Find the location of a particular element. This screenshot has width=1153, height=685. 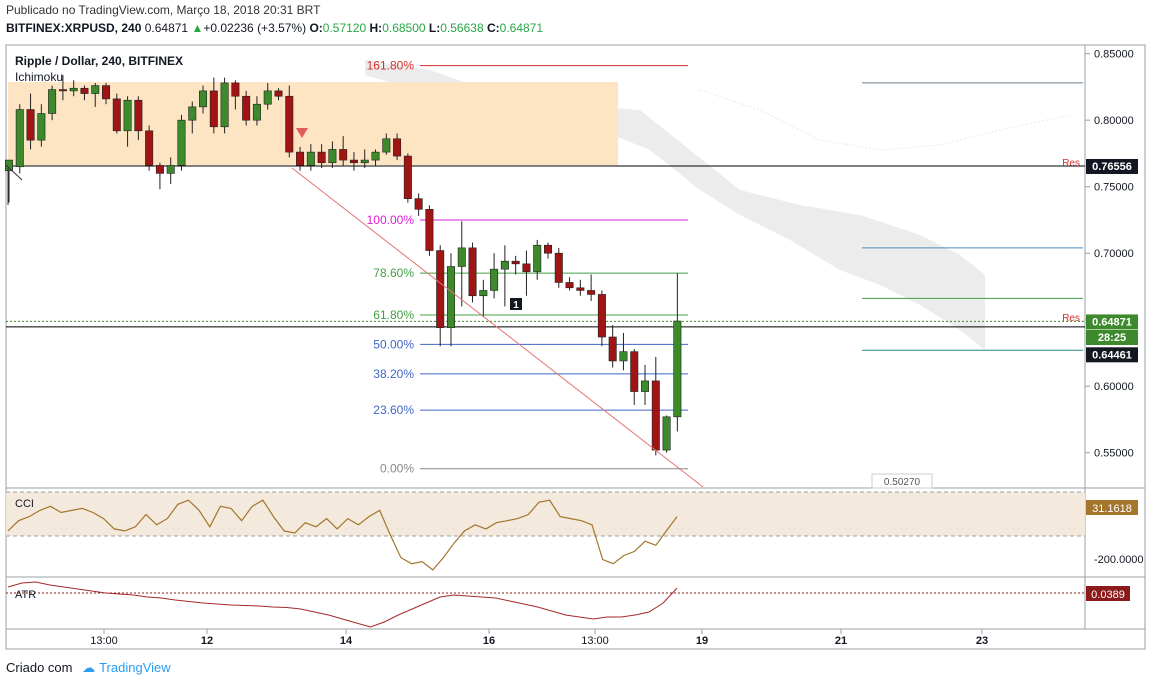

fib-level-label: 61.80% is located at coordinates (393, 315).